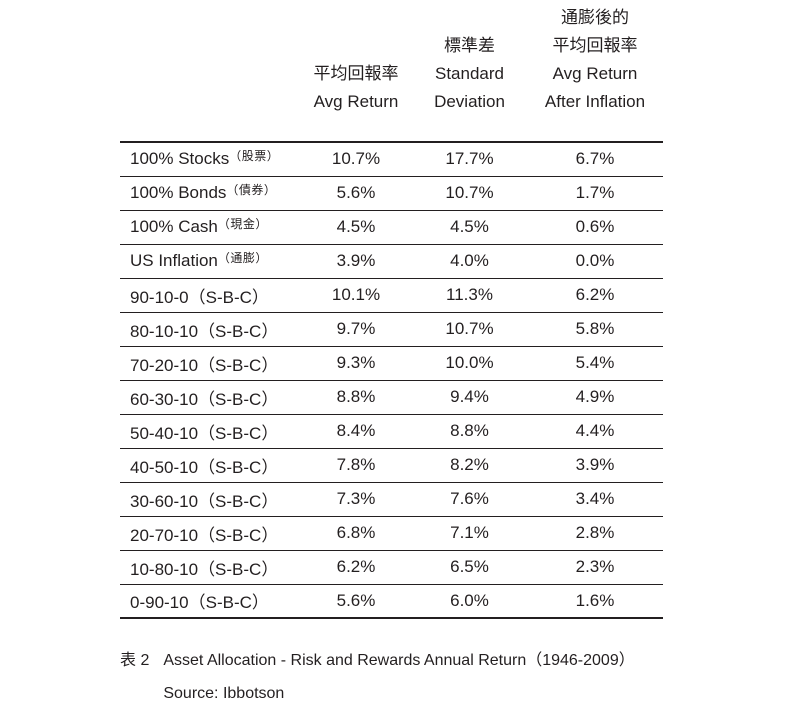 Image resolution: width=792 pixels, height=713 pixels. I want to click on avg-return-value: 7.8%, so click(356, 464).